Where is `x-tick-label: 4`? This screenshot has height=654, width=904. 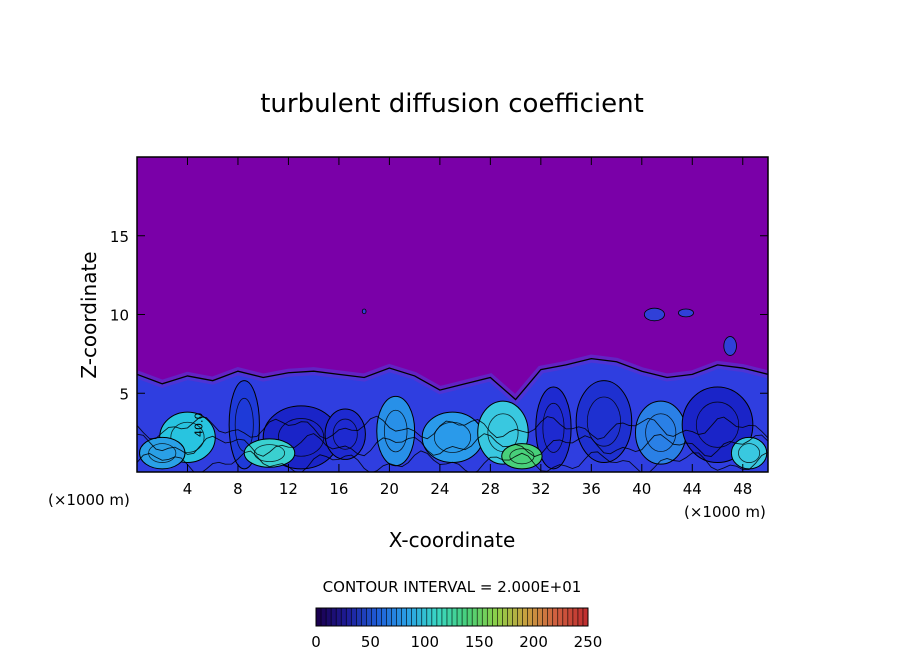 x-tick-label: 4 is located at coordinates (188, 489).